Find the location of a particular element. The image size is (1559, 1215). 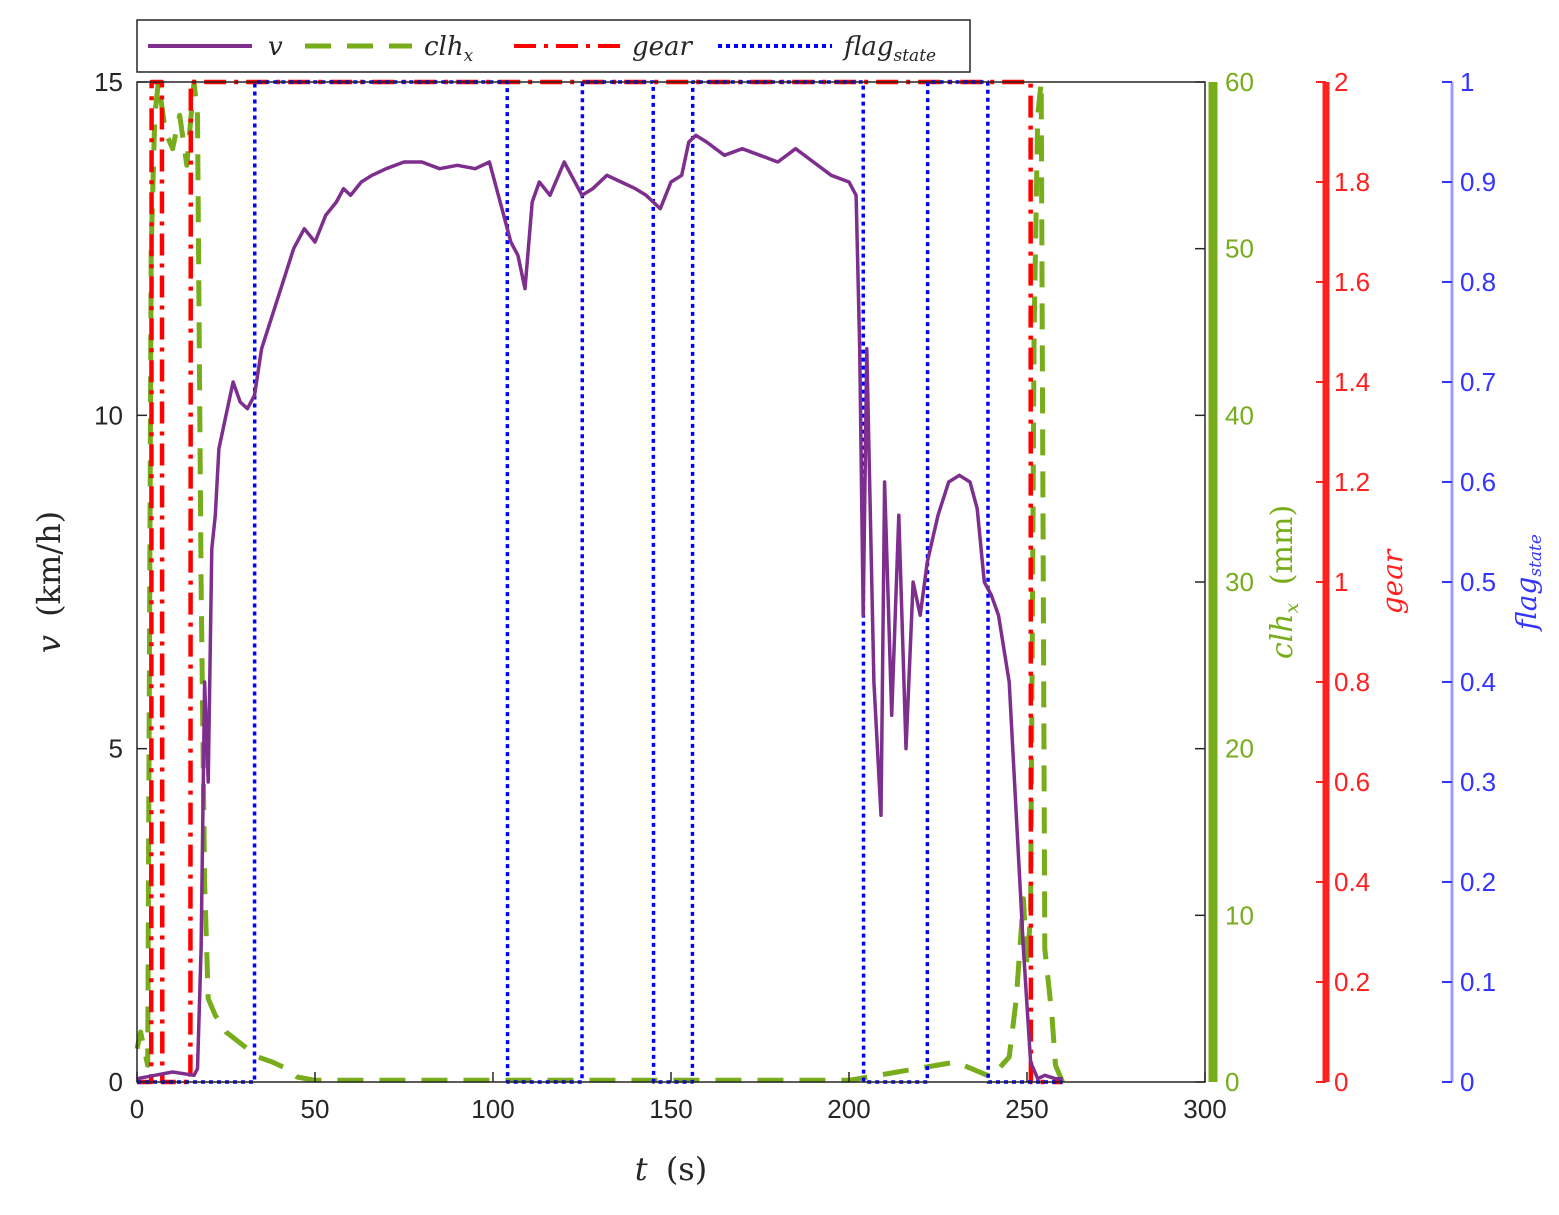

y-axis-left-label: v (km/h) is located at coordinates (49, 582).